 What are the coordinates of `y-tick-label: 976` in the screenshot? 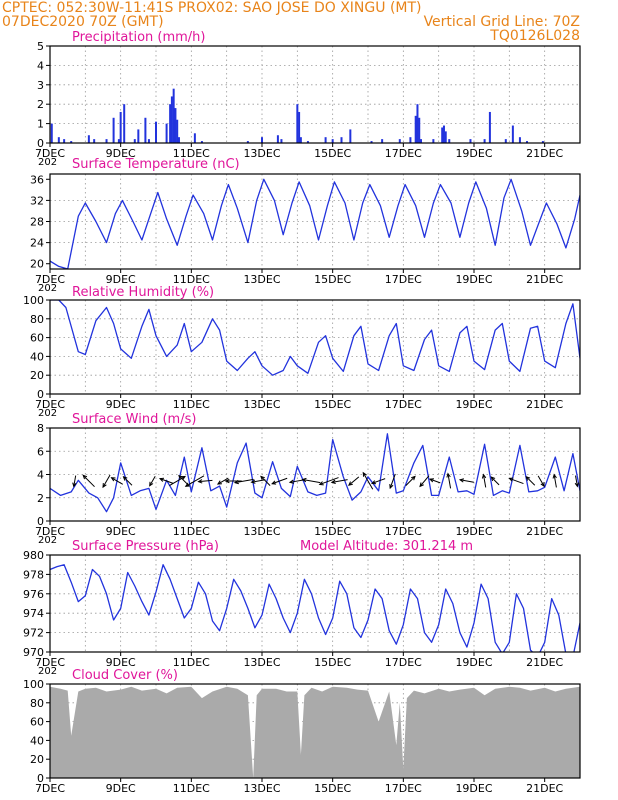 It's located at (33, 594).